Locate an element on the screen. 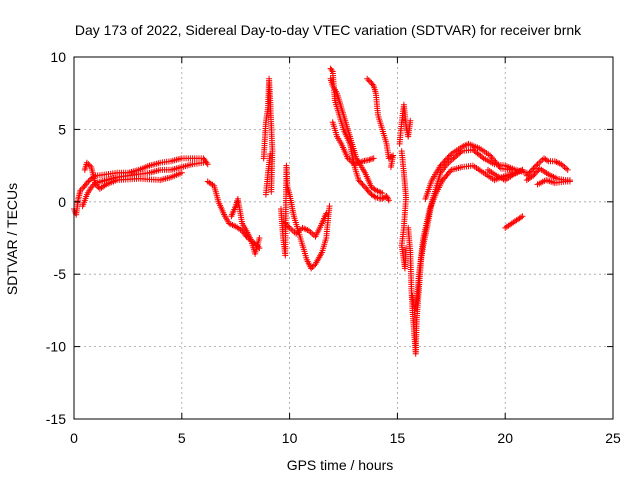  x-axis-title: GPS time / hours is located at coordinates (340, 465).